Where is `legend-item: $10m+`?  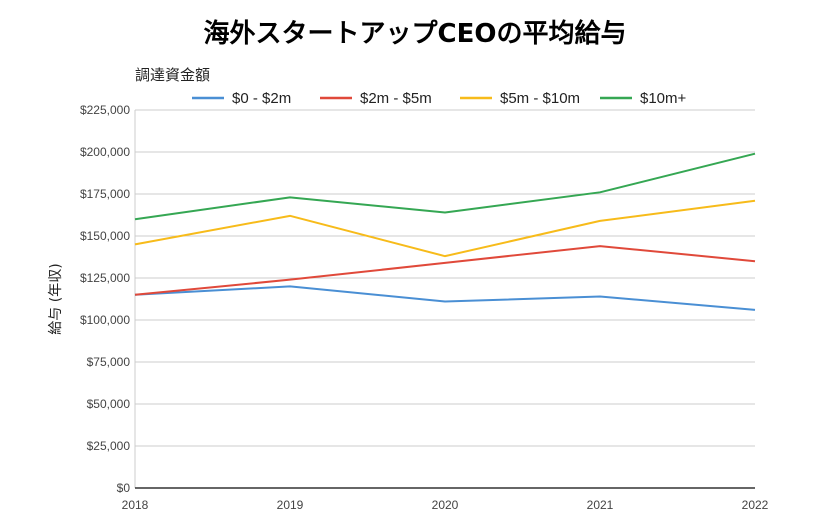
legend-item: $10m+ is located at coordinates (643, 98).